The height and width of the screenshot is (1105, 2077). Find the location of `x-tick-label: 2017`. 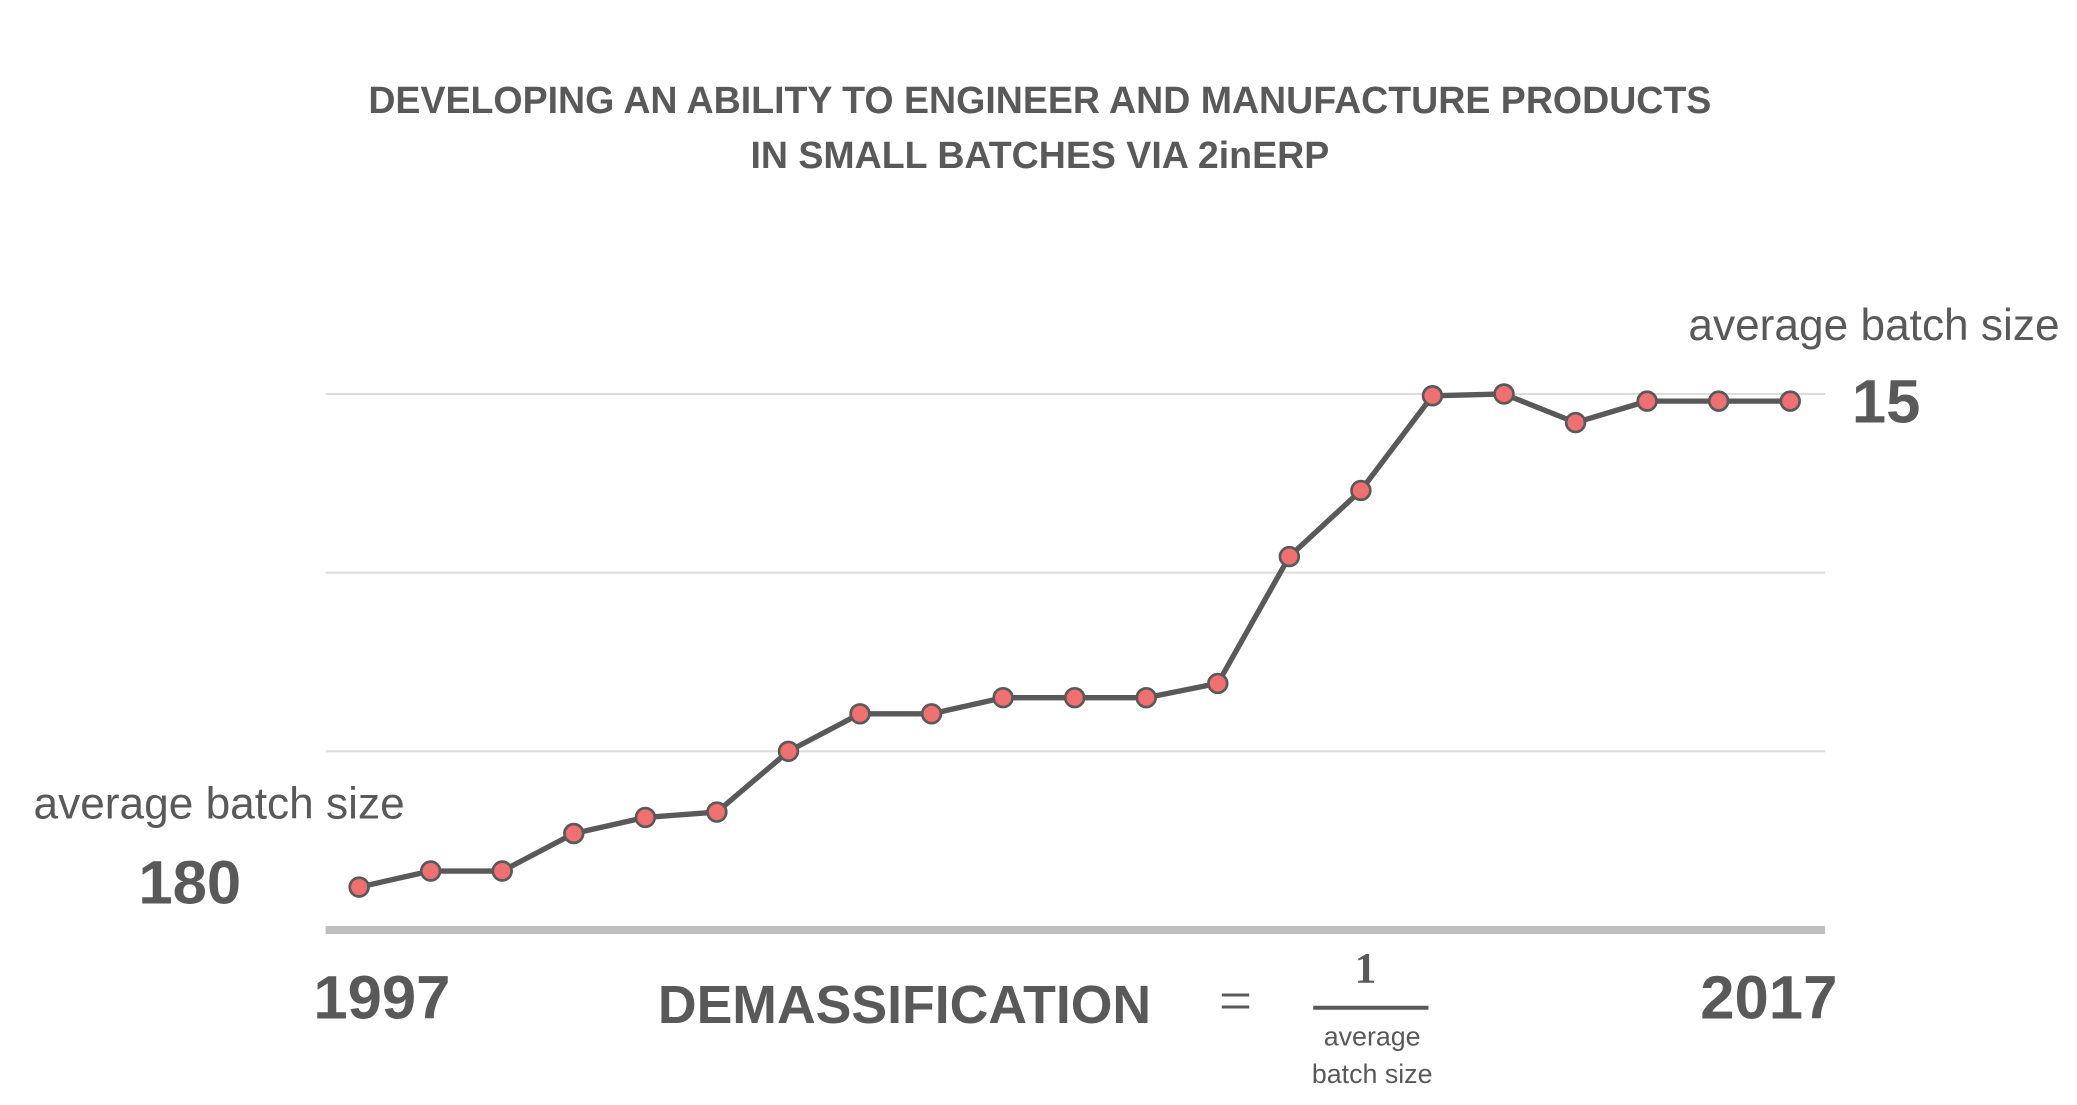

x-tick-label: 2017 is located at coordinates (1768, 998).